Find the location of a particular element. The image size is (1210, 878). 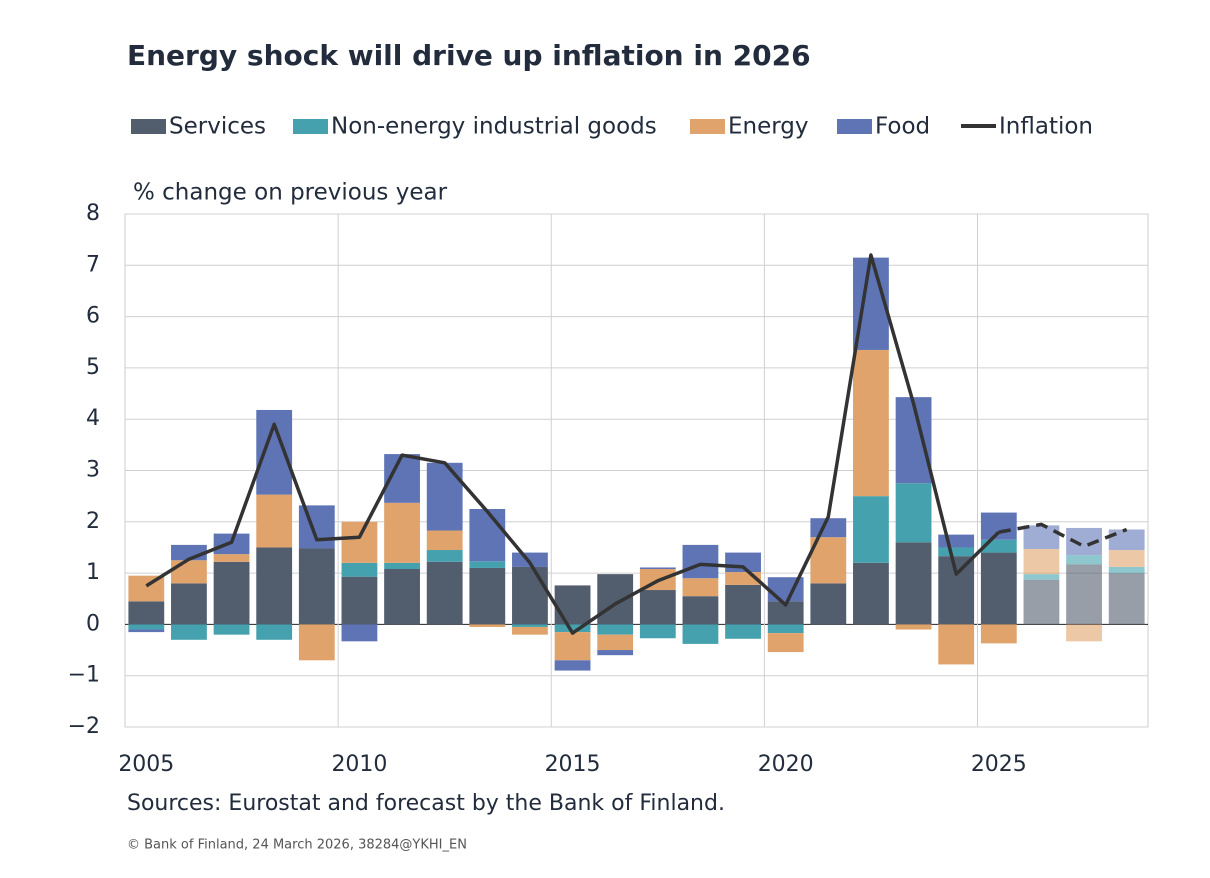

legend-label: Energy is located at coordinates (768, 127).